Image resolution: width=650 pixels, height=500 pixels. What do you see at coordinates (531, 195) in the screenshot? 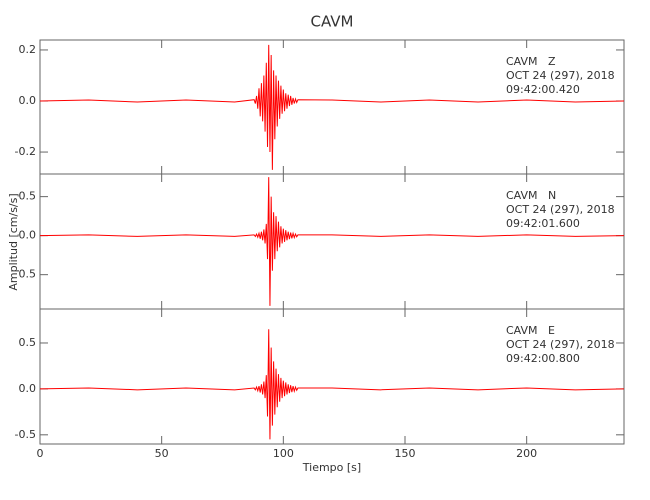
I see `annotation: CAVM N` at bounding box center [531, 195].